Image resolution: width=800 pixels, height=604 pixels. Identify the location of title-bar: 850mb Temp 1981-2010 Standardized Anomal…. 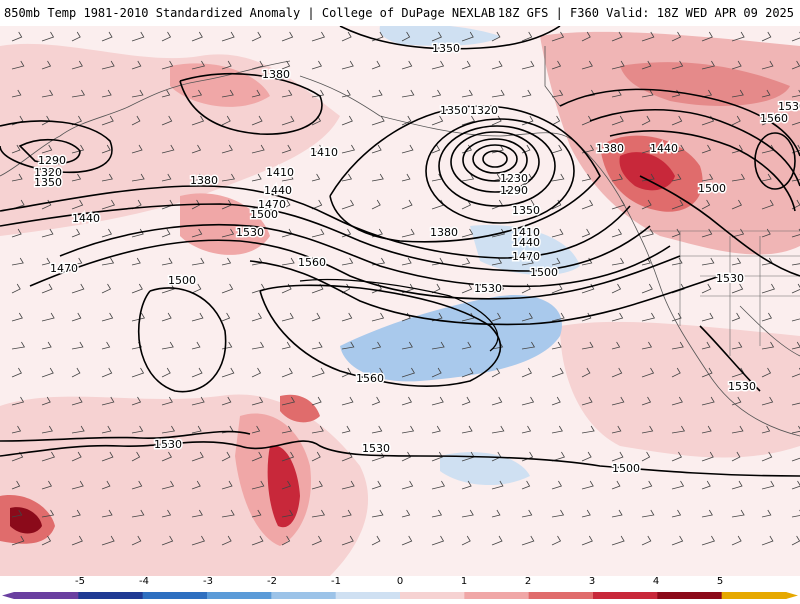
(400, 13).